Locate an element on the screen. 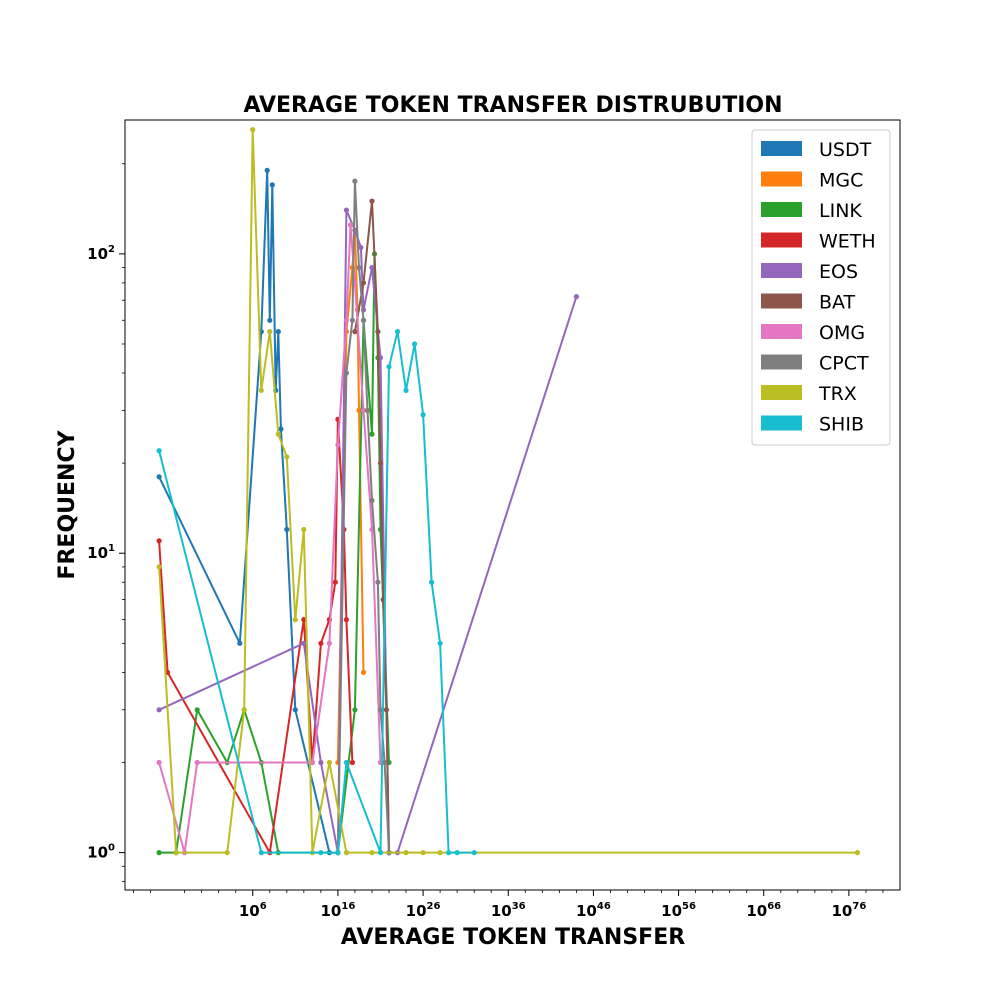 The width and height of the screenshot is (1000, 1000). legend-item-usdt: USDT is located at coordinates (816, 150).